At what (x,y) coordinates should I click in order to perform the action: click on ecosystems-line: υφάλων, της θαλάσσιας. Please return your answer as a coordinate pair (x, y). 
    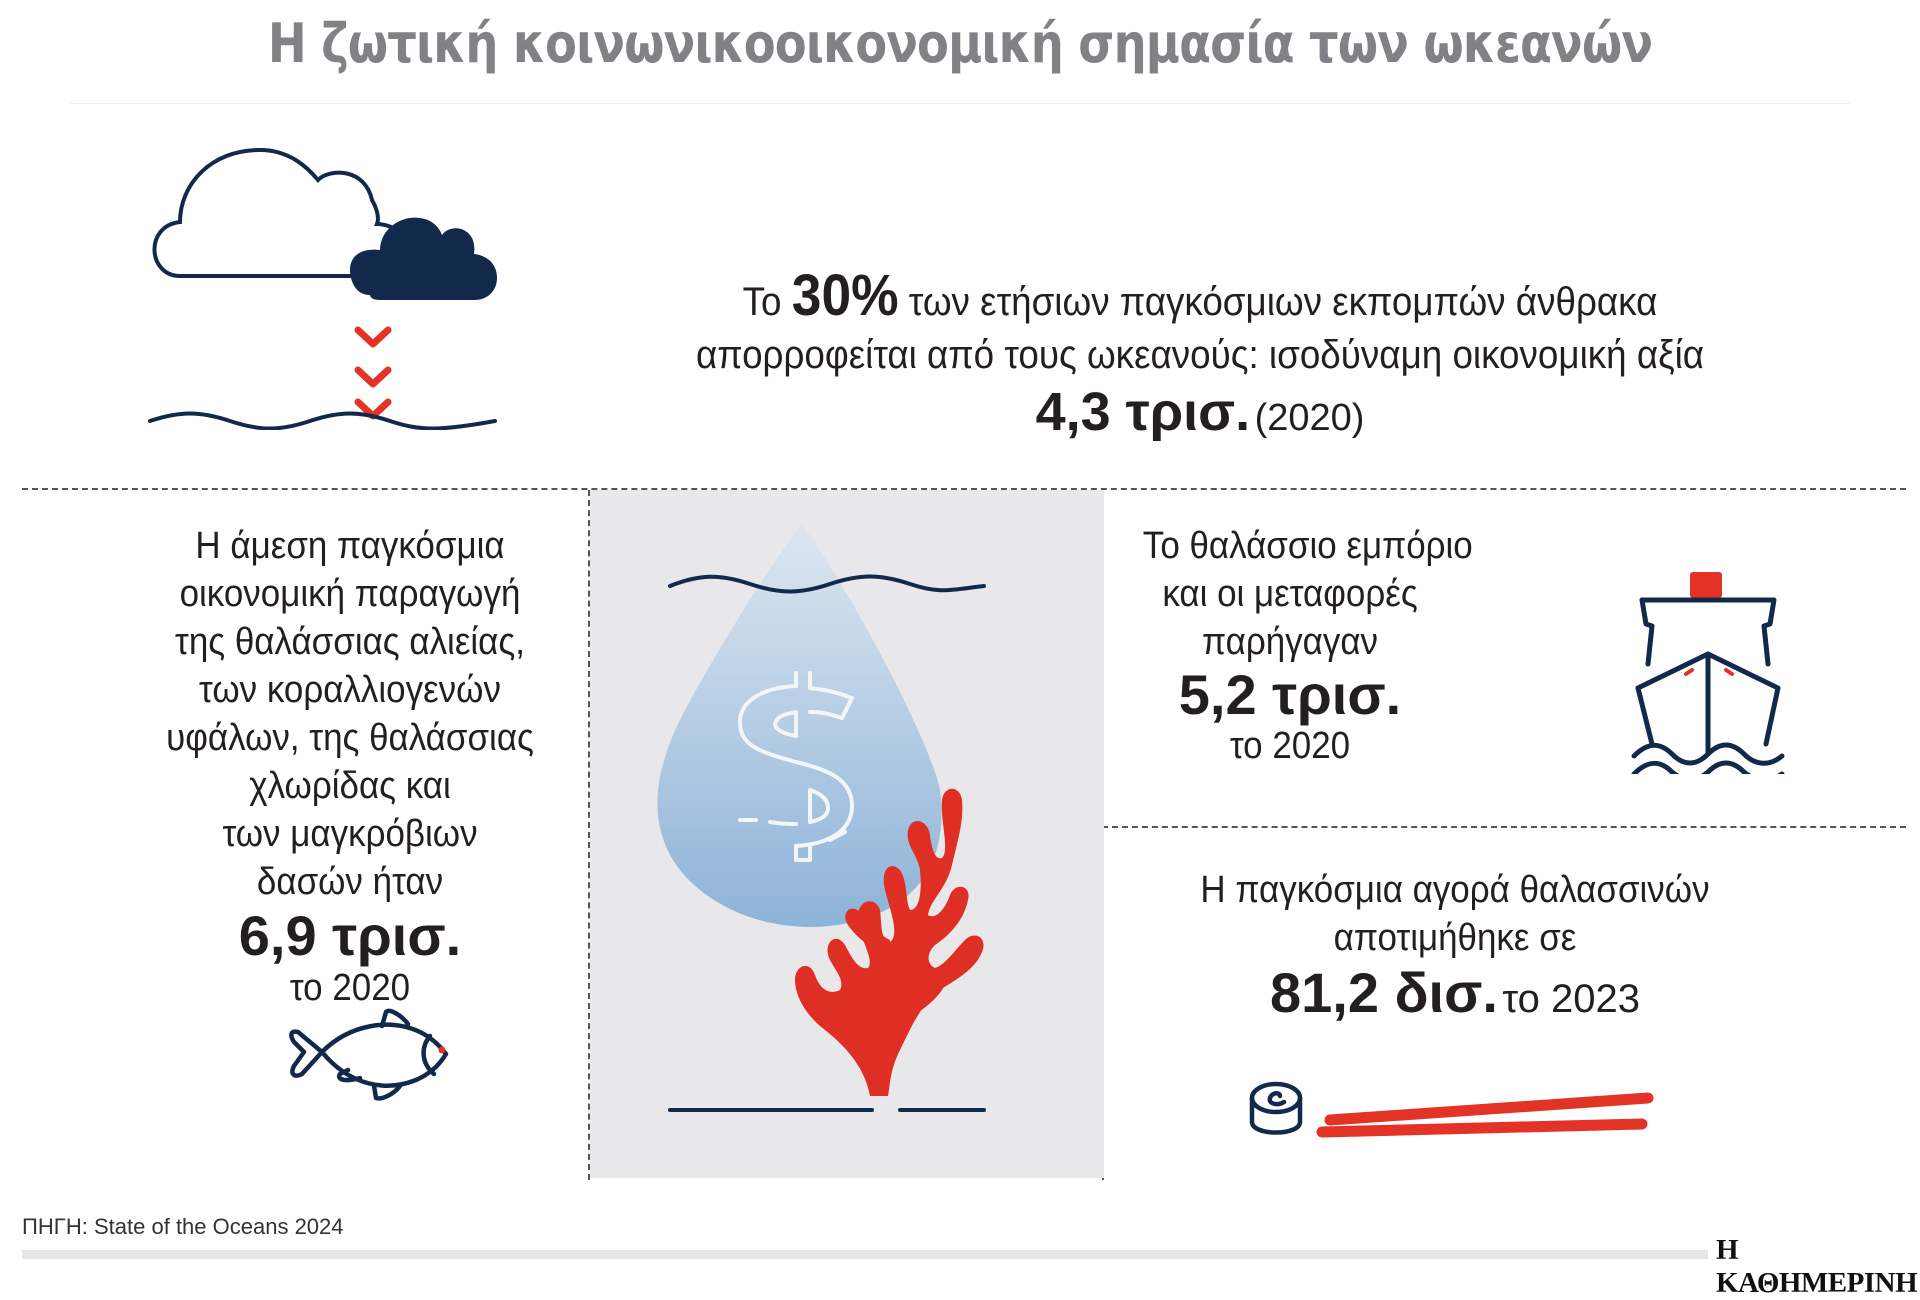
    Looking at the image, I should click on (350, 738).